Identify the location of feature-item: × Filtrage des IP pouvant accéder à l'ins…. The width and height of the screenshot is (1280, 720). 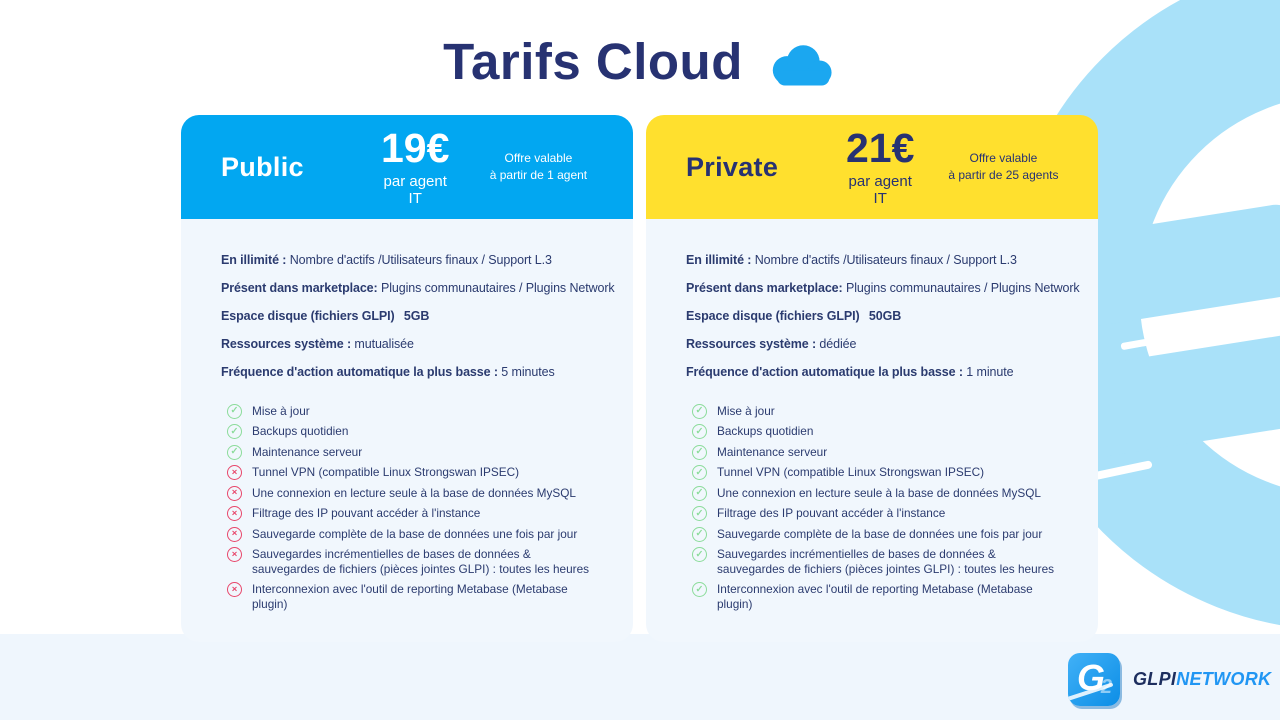
(421, 513).